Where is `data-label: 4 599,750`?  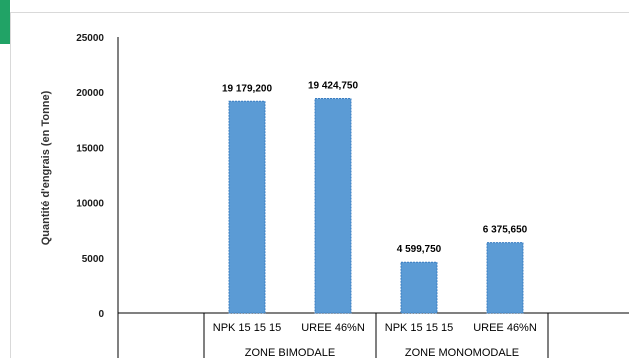 data-label: 4 599,750 is located at coordinates (419, 249).